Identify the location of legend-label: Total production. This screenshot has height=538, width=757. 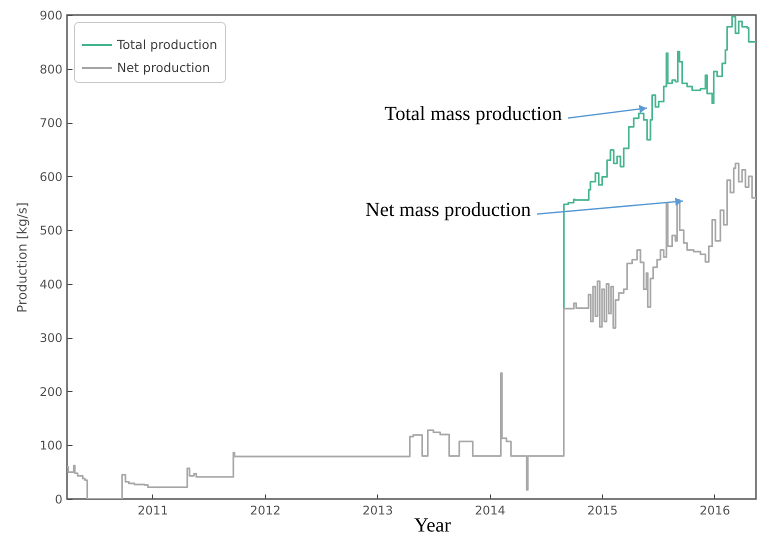
(167, 44).